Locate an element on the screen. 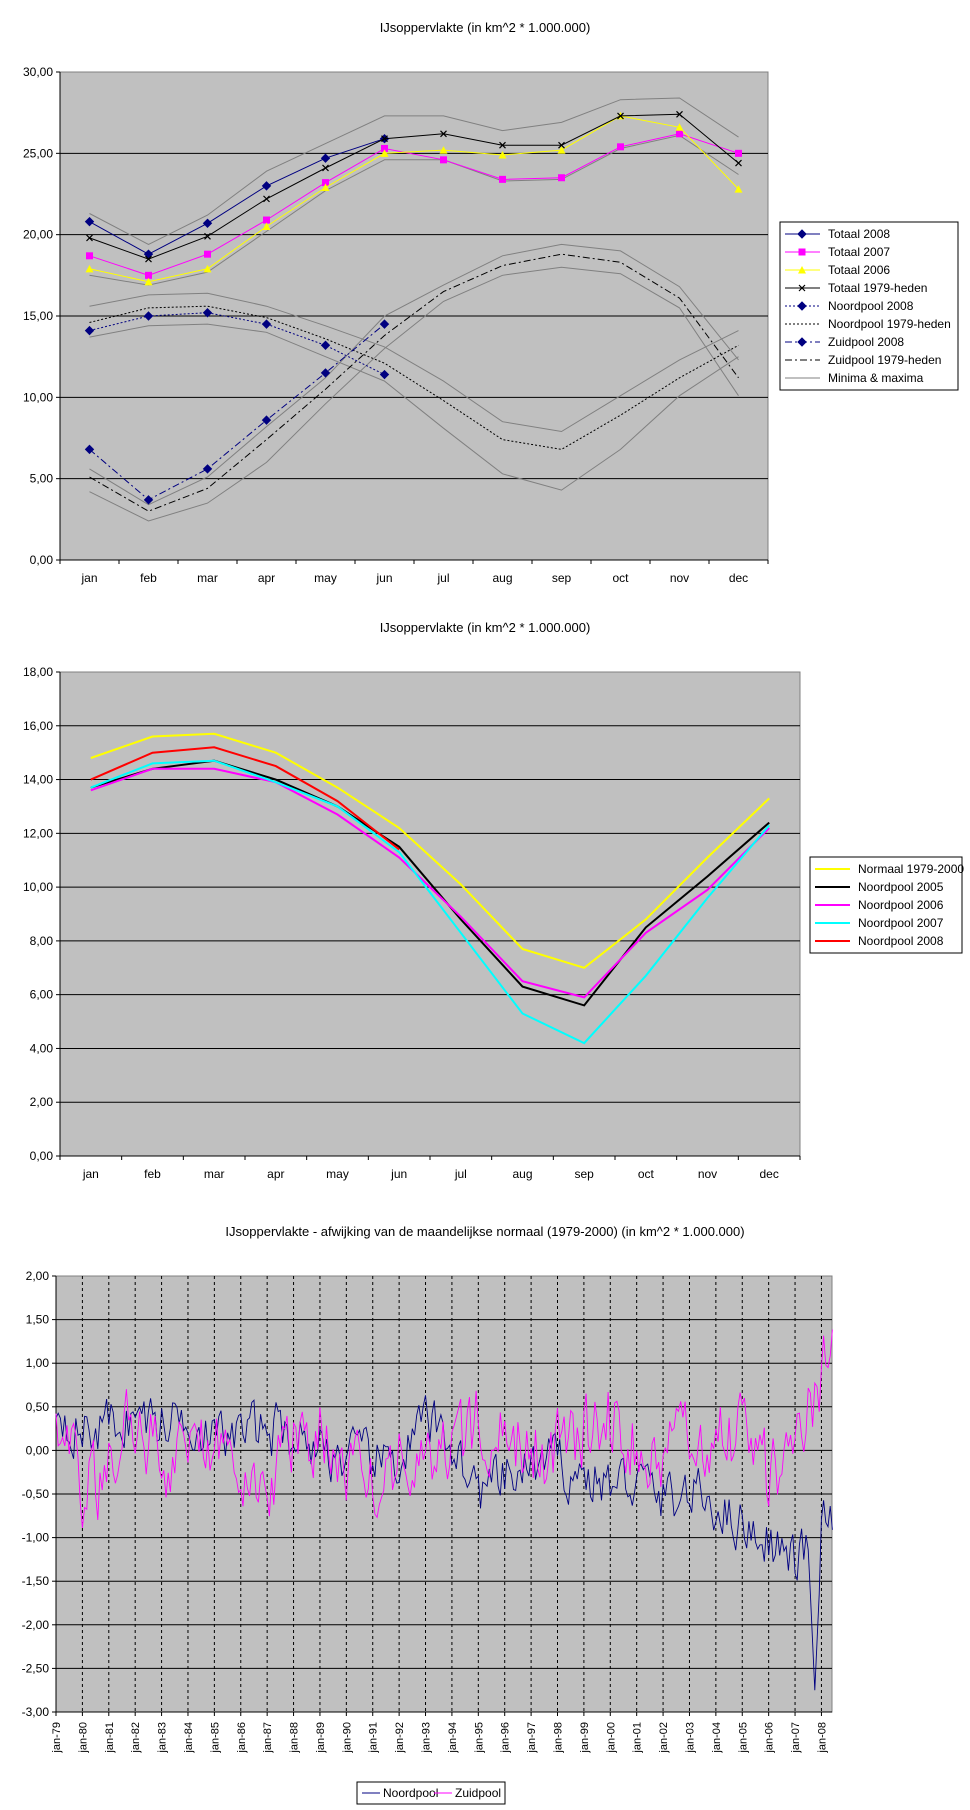 The width and height of the screenshot is (970, 1810). chart2-x-tick-label: may is located at coordinates (337, 1174).